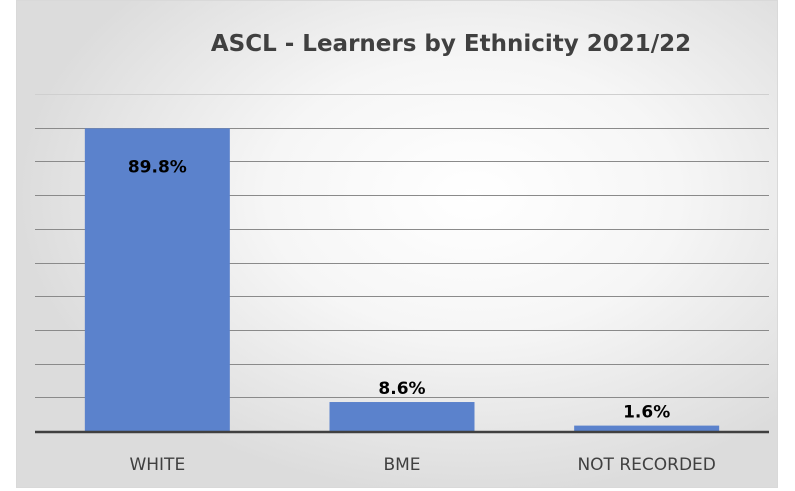 The height and width of the screenshot is (491, 795). What do you see at coordinates (157, 167) in the screenshot?
I see `data-label: 89.8%` at bounding box center [157, 167].